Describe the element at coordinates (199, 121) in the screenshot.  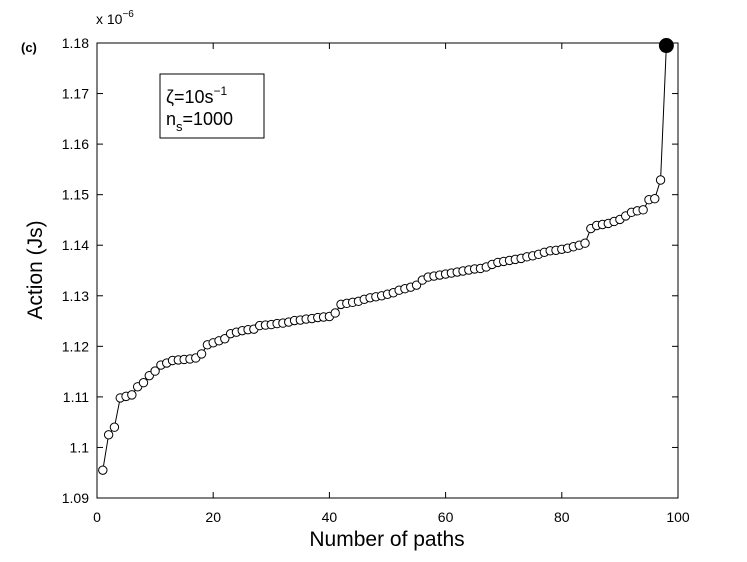
I see `legend-line-ns: ns=1000` at that location.